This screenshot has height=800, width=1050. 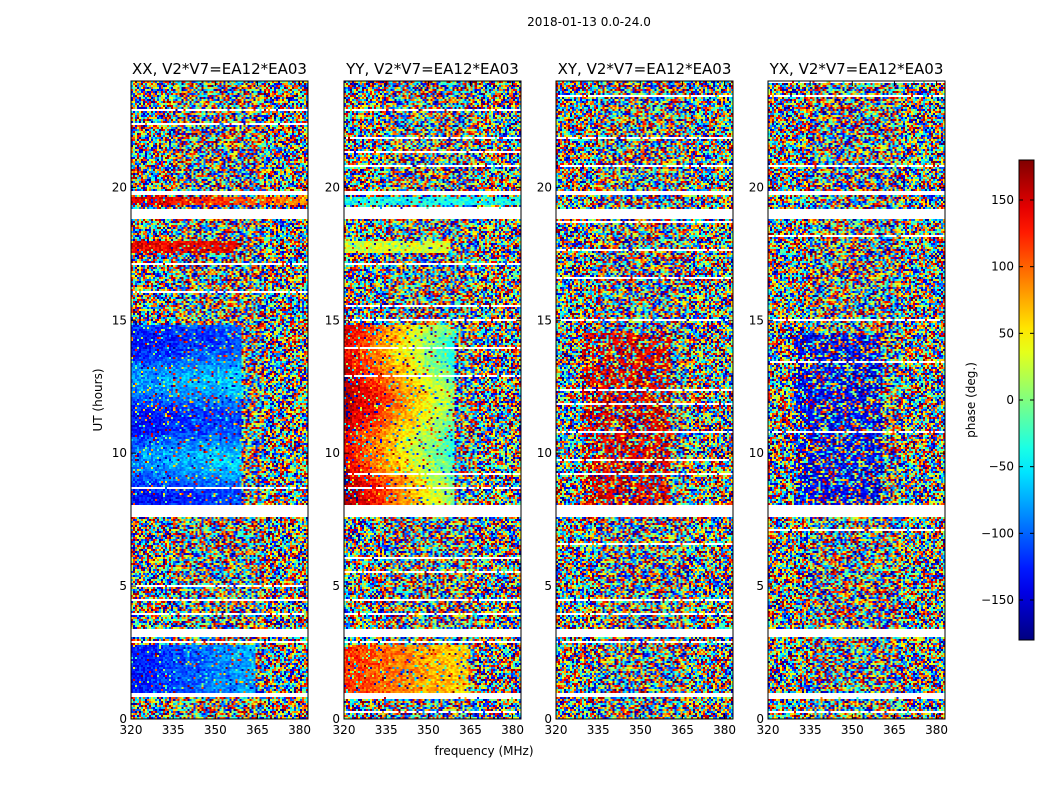 I want to click on panel-title: XY, V2*V7=EA12*EA03, so click(x=645, y=69).